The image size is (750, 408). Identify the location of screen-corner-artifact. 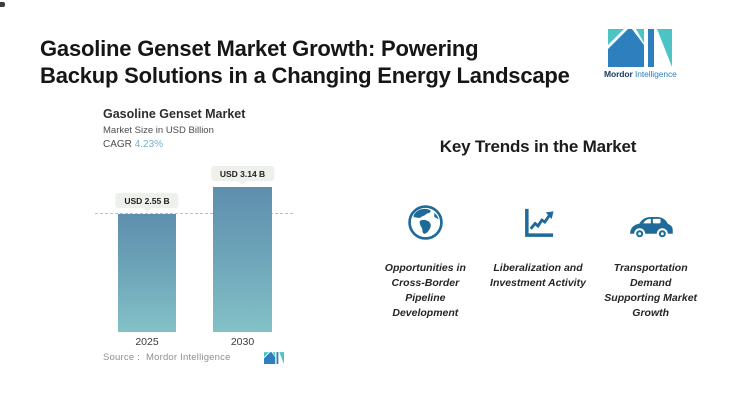
(2, 4).